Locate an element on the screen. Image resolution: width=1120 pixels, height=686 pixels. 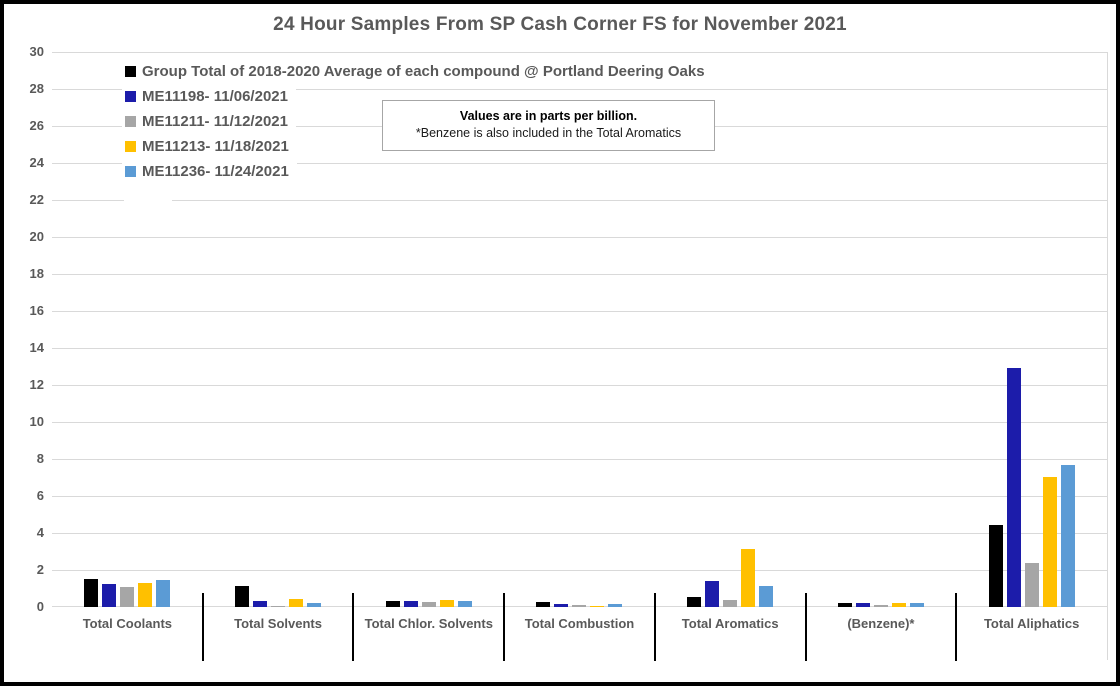
category-label: Total Solvents is located at coordinates (278, 623).